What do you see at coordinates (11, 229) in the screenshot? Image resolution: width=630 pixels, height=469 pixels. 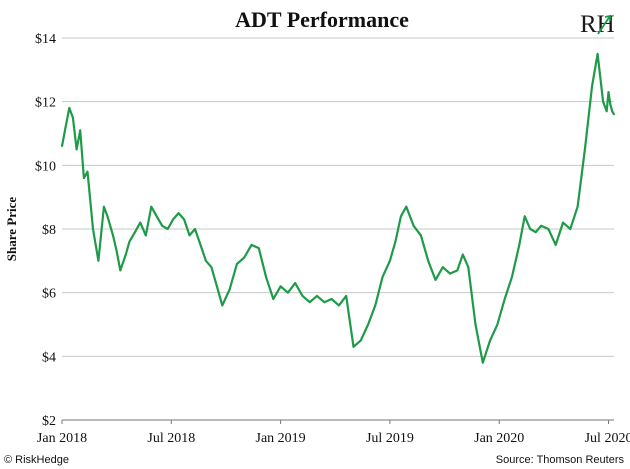 I see `y-axis-label: Share Price` at bounding box center [11, 229].